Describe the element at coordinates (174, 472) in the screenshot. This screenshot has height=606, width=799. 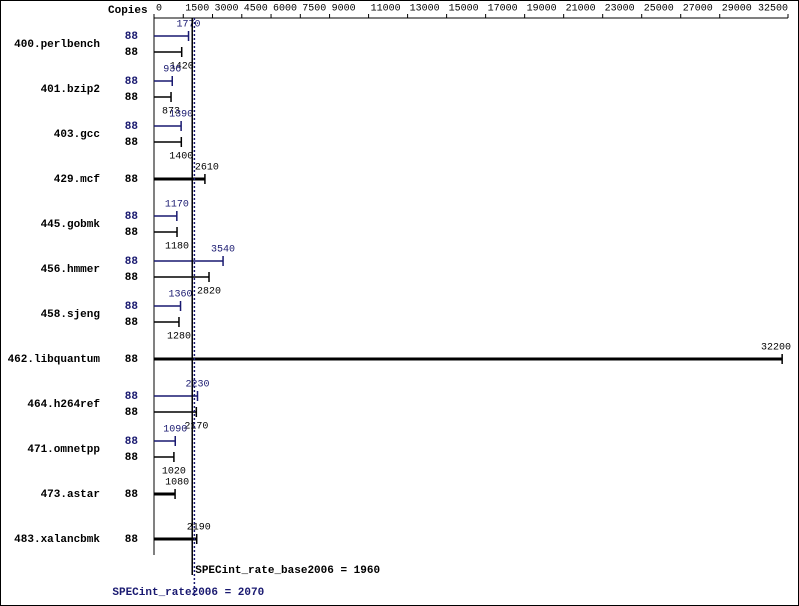
I see `value-label: 1020` at that location.